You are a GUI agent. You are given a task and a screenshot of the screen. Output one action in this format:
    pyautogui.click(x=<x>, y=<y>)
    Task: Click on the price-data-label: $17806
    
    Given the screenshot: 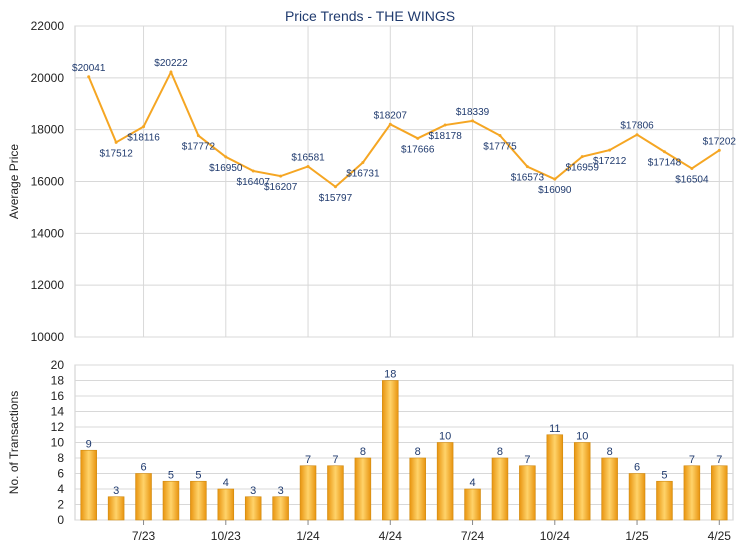 What is the action you would take?
    pyautogui.click(x=637, y=126)
    